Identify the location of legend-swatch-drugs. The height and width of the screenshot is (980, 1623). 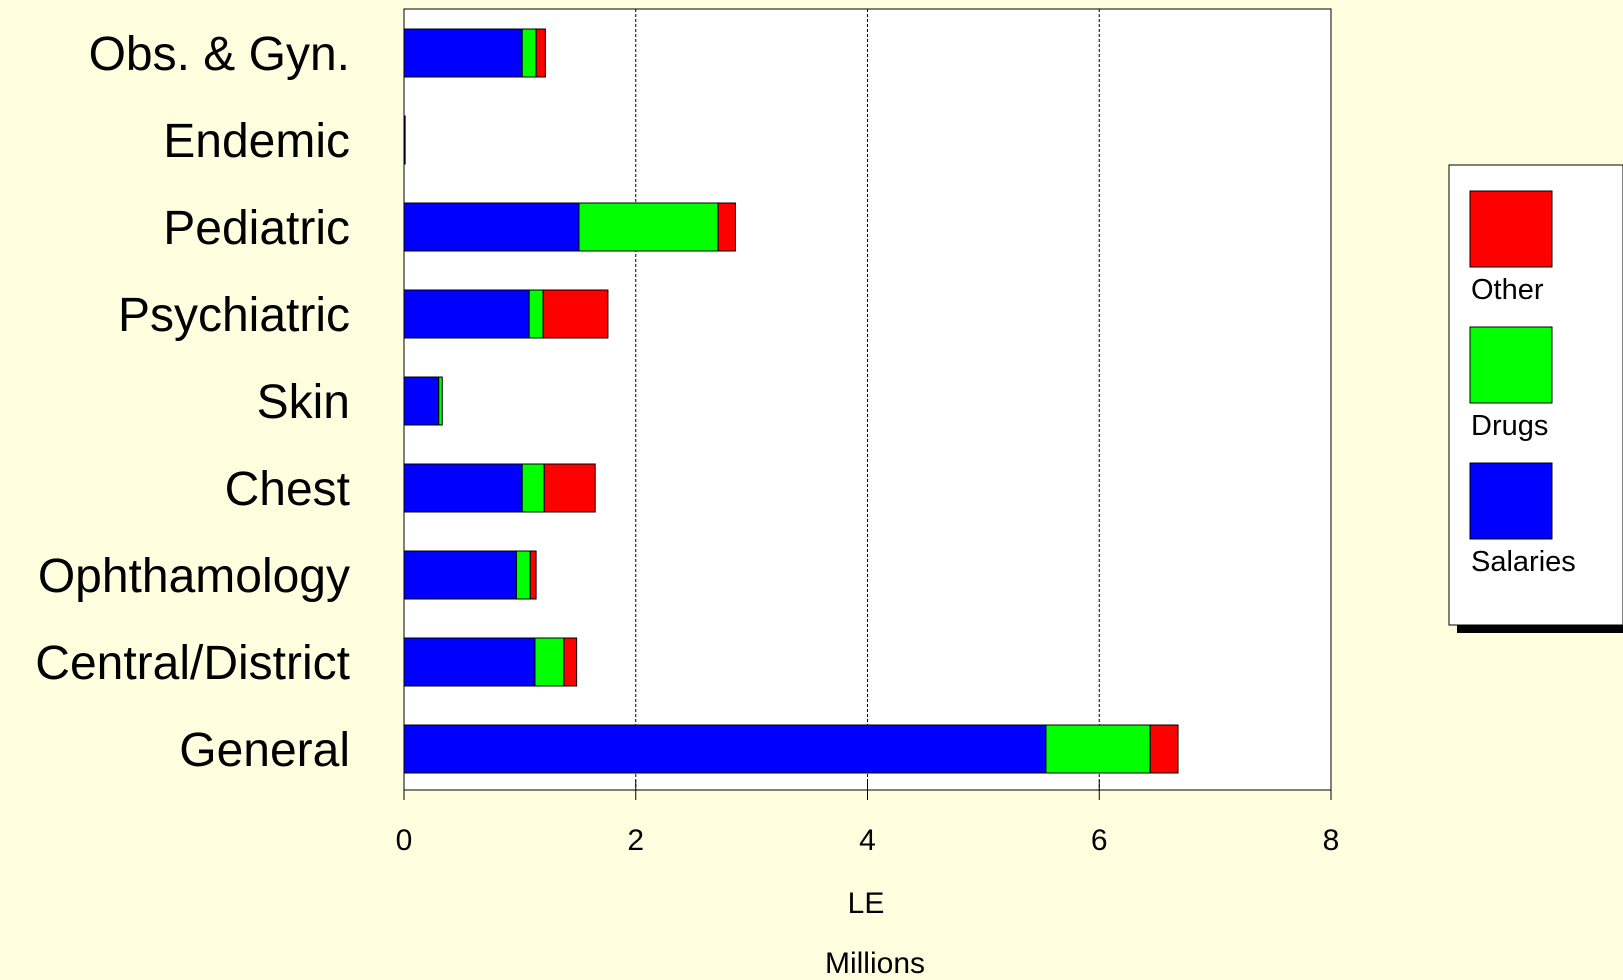
(1511, 365).